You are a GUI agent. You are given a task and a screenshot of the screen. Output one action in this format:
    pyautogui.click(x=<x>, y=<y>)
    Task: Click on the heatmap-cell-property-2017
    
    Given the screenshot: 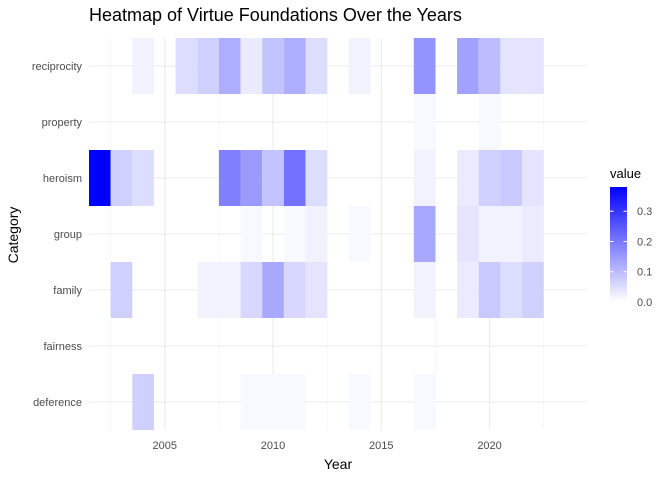 What is the action you would take?
    pyautogui.click(x=424, y=122)
    